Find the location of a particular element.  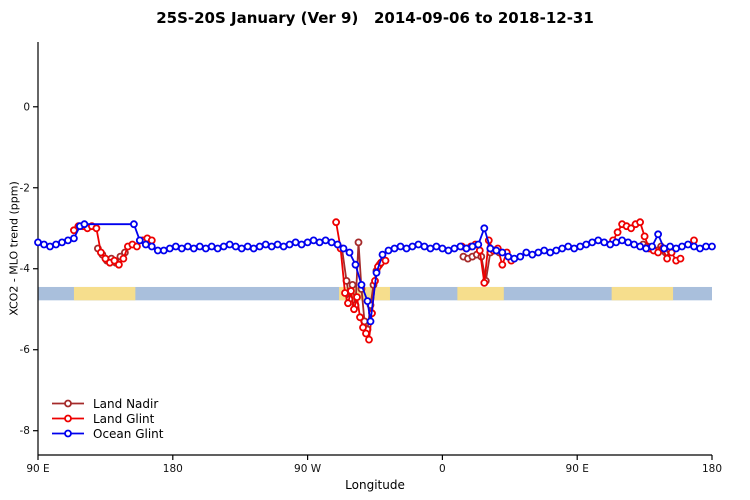

y-tick-label: -8 is located at coordinates (25, 431).